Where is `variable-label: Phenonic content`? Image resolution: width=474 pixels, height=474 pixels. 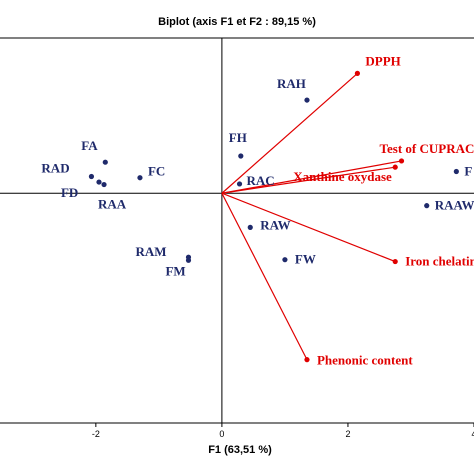
variable-label: Phenonic content is located at coordinates (365, 360).